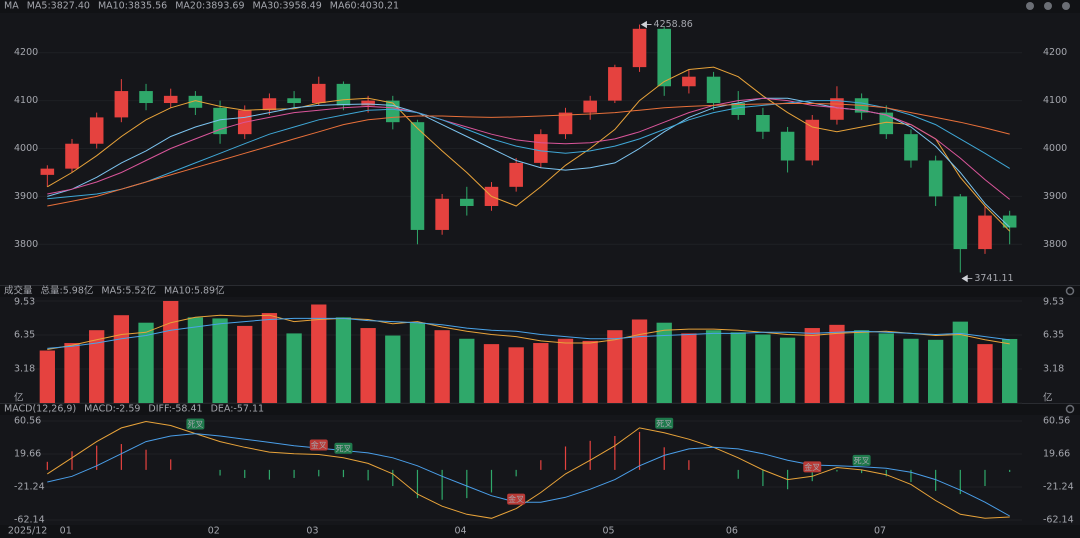 This screenshot has height=538, width=1080. What do you see at coordinates (26, 244) in the screenshot?
I see `y-tick-label: 3800` at bounding box center [26, 244].